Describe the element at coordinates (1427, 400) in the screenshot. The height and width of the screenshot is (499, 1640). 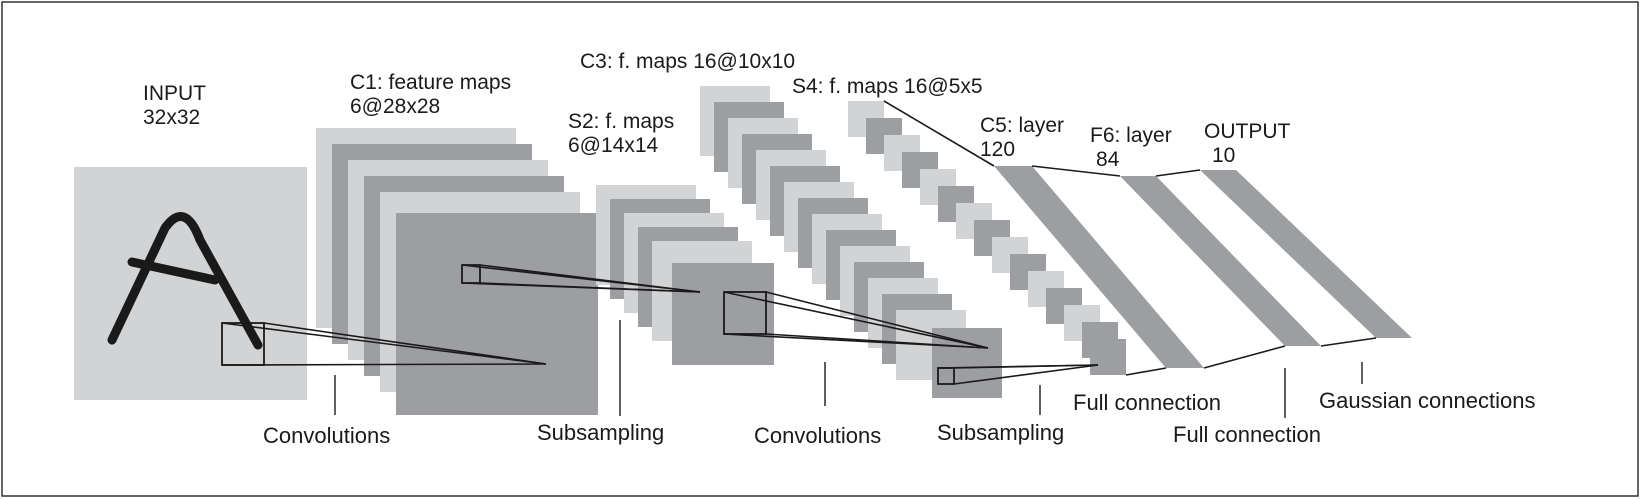
I see `op-gaussian-connections: Gaussian connections` at that location.